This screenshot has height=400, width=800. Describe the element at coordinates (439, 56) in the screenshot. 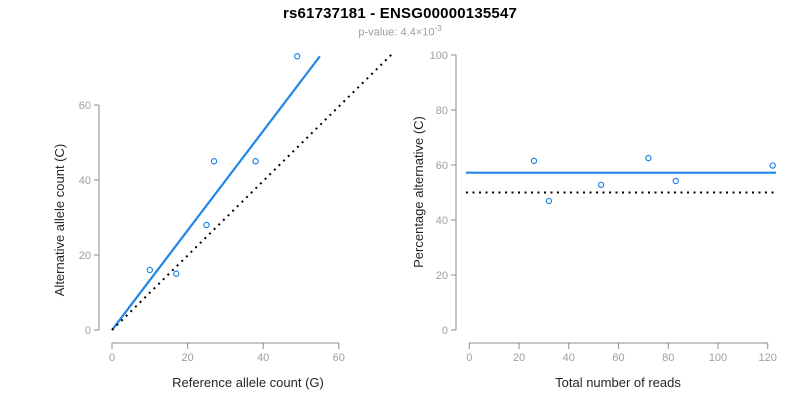

I see `y-tick-label: 100` at that location.